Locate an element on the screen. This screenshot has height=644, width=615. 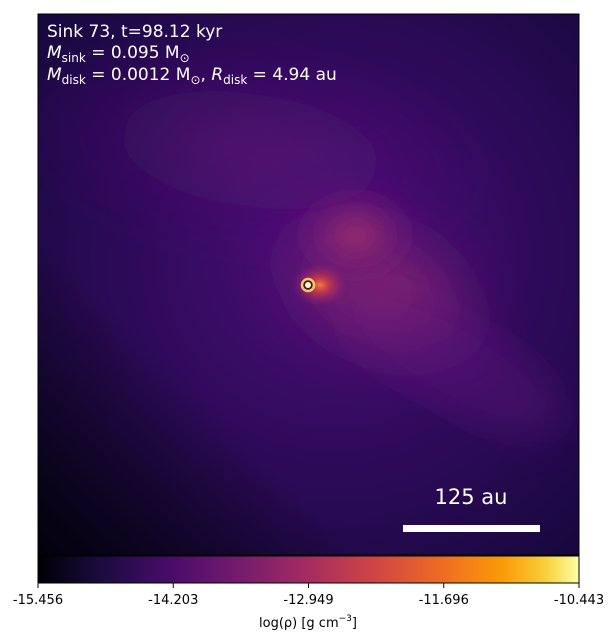
colorbar-tick-label: -15.456 is located at coordinates (38, 600).